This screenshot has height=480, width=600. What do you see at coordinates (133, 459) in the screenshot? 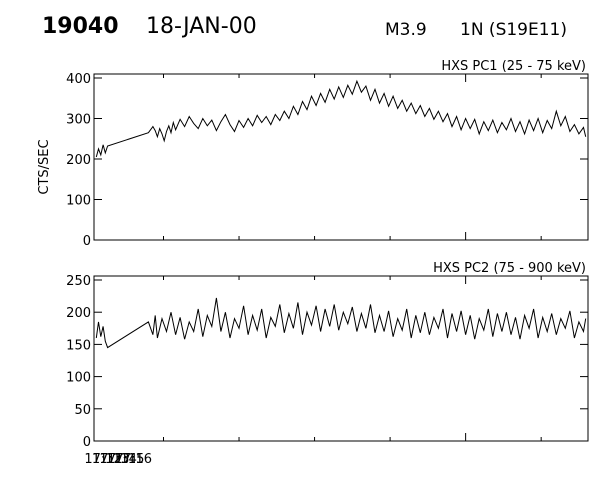
I see `x-tick-label: 17:16` at bounding box center [133, 459].